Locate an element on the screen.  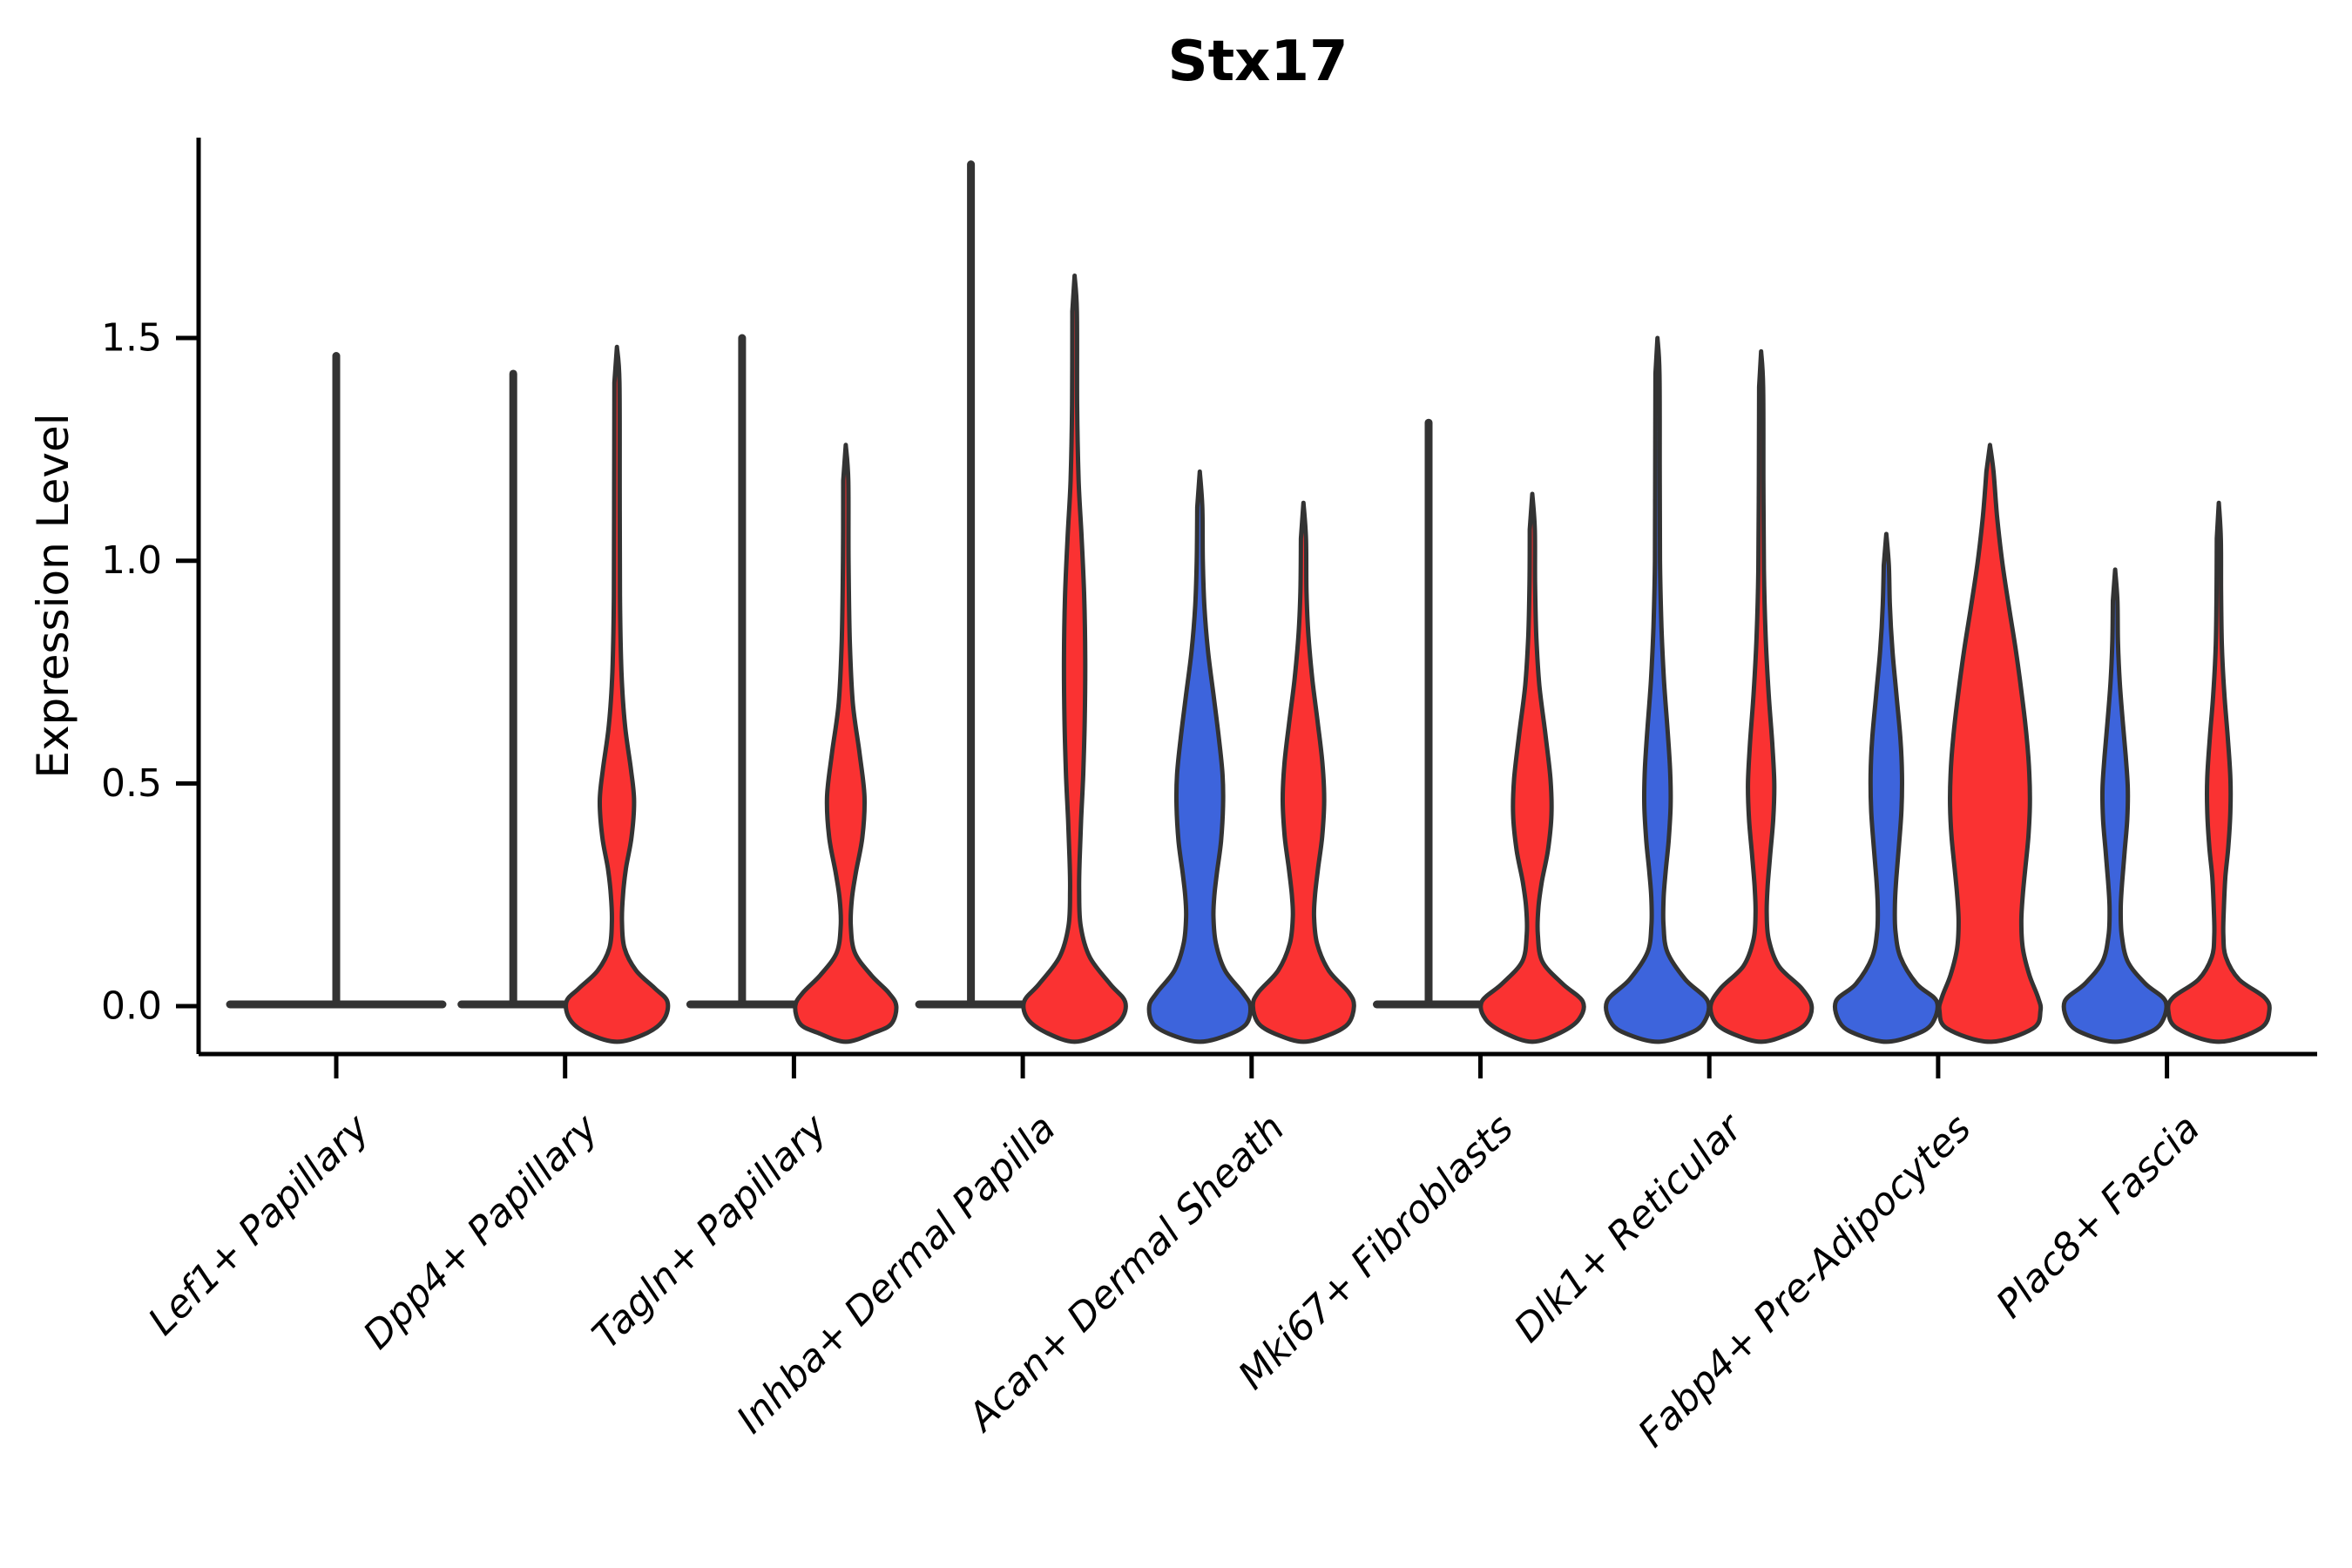
violin-red-fabp4-pre-adipocytes is located at coordinates (1990, 743).